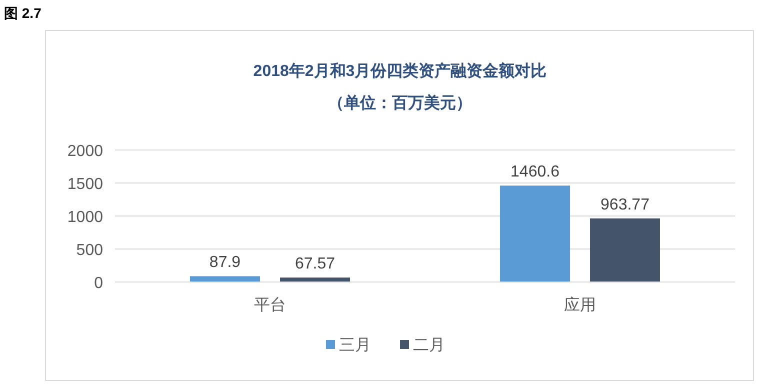 The image size is (778, 392). I want to click on x-tick-label: 平台, so click(270, 305).